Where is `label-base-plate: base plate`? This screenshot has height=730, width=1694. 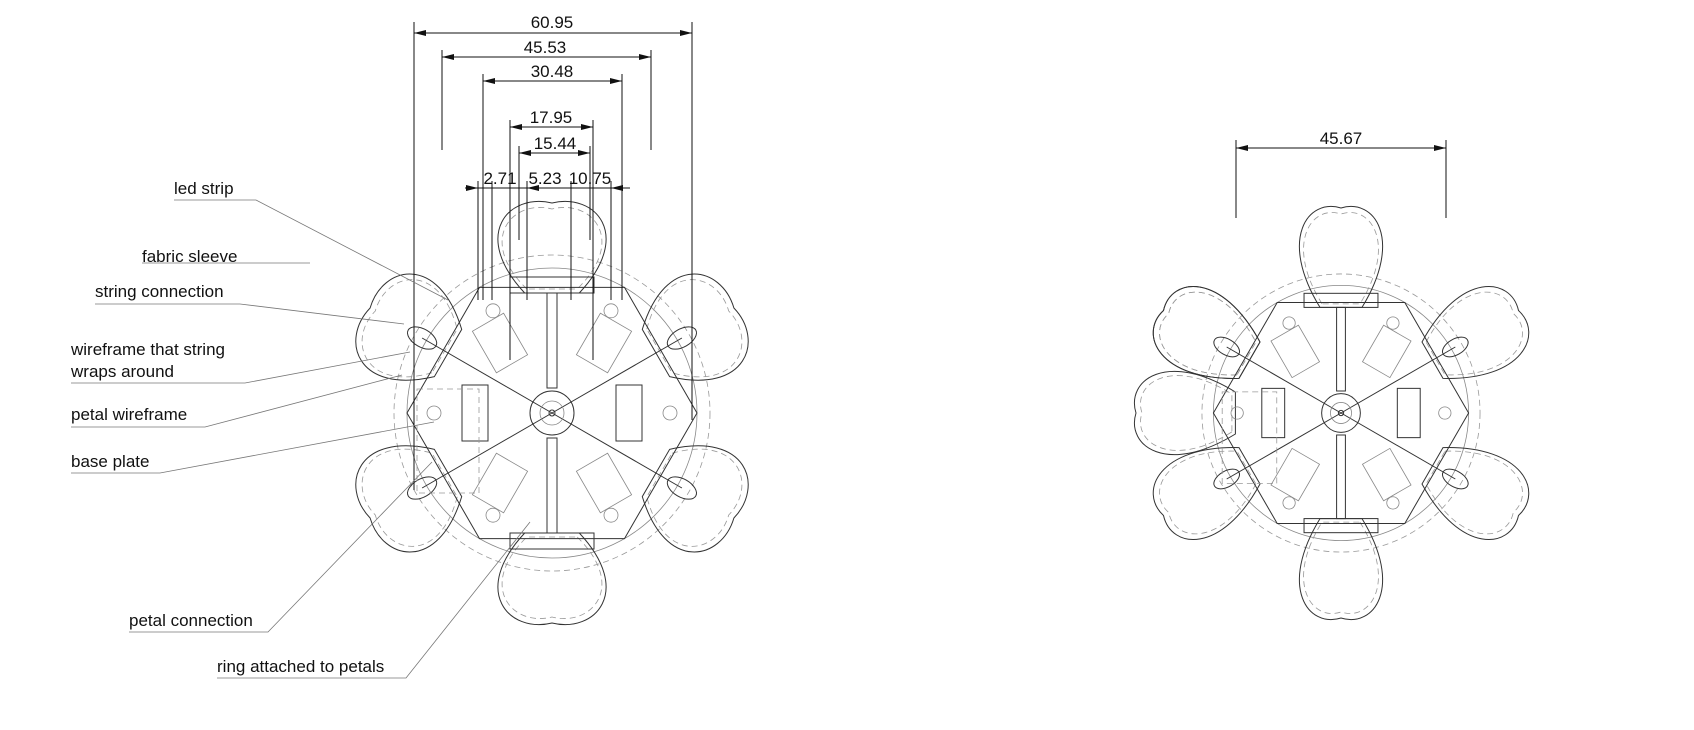
label-base-plate: base plate is located at coordinates (110, 461).